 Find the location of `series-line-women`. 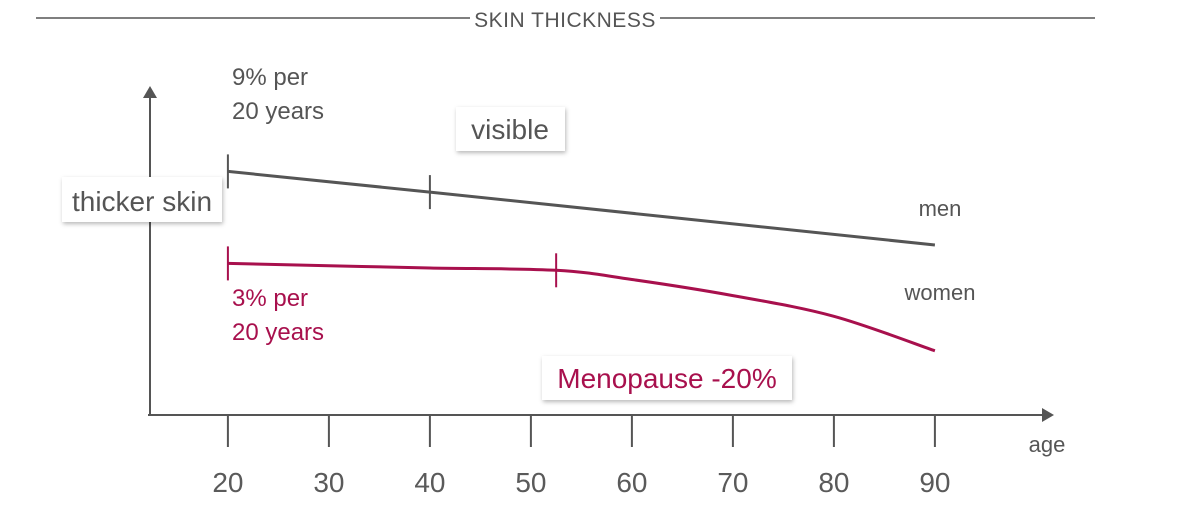

series-line-women is located at coordinates (581, 307).